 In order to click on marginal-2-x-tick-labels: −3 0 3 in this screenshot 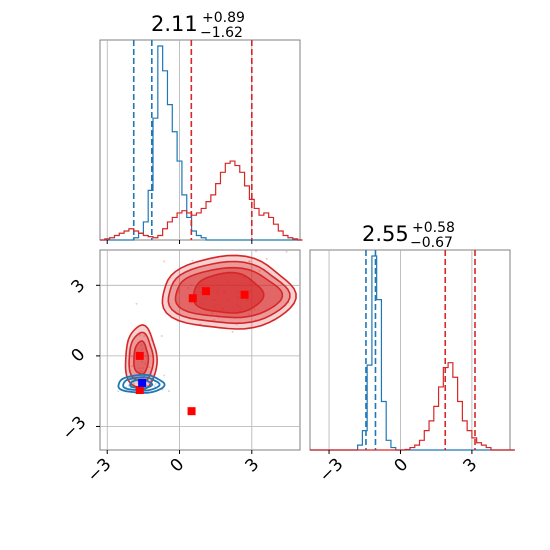, I will do `click(399, 471)`.